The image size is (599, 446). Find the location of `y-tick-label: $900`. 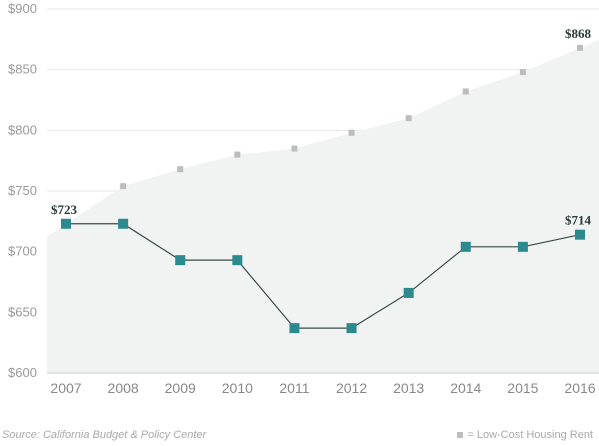

y-tick-label: $900 is located at coordinates (22, 8).